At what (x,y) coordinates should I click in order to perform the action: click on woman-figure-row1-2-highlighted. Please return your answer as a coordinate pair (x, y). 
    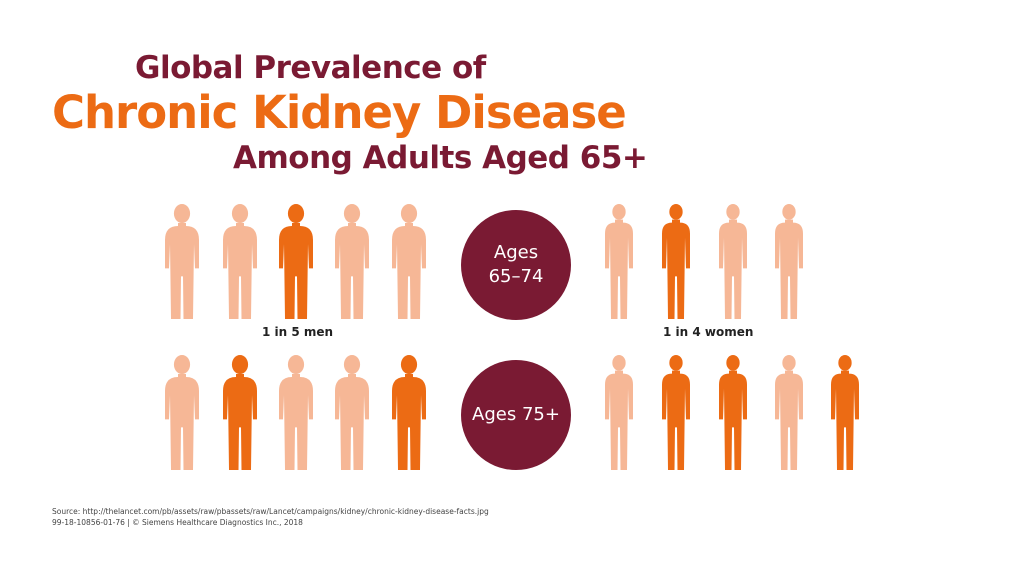
    Looking at the image, I should click on (676, 261).